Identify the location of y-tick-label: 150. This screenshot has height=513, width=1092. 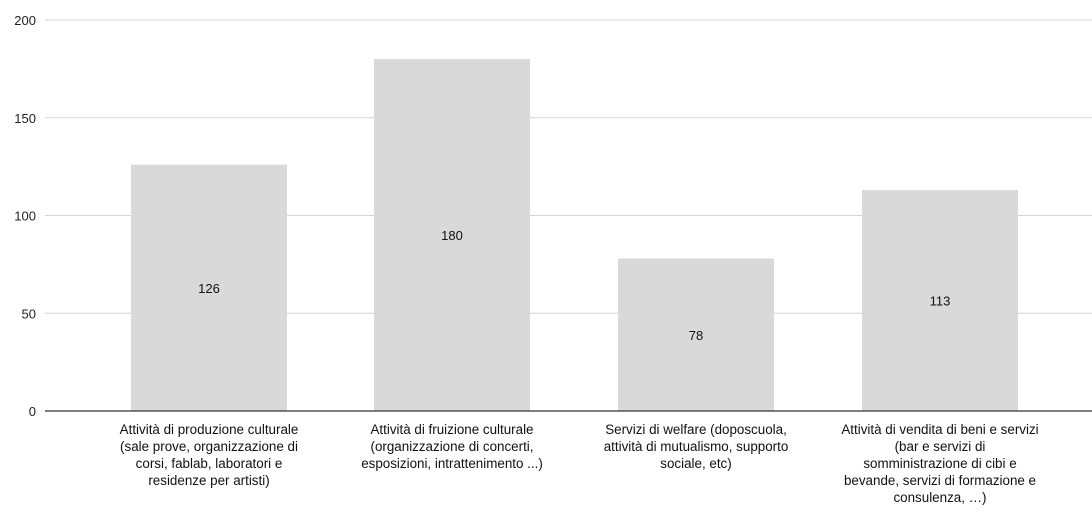
(25, 118).